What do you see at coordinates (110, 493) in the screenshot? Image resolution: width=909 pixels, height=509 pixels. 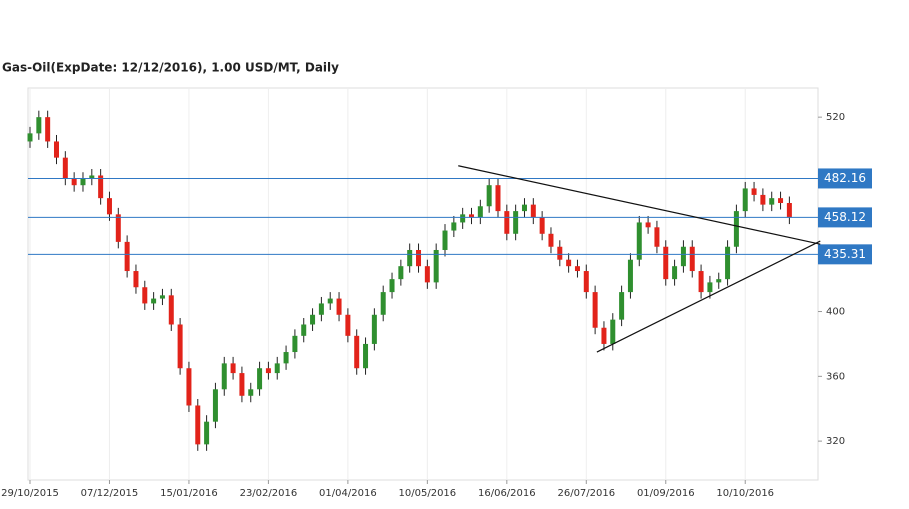 I see `x-tick-label: 07/12/2015` at bounding box center [110, 493].